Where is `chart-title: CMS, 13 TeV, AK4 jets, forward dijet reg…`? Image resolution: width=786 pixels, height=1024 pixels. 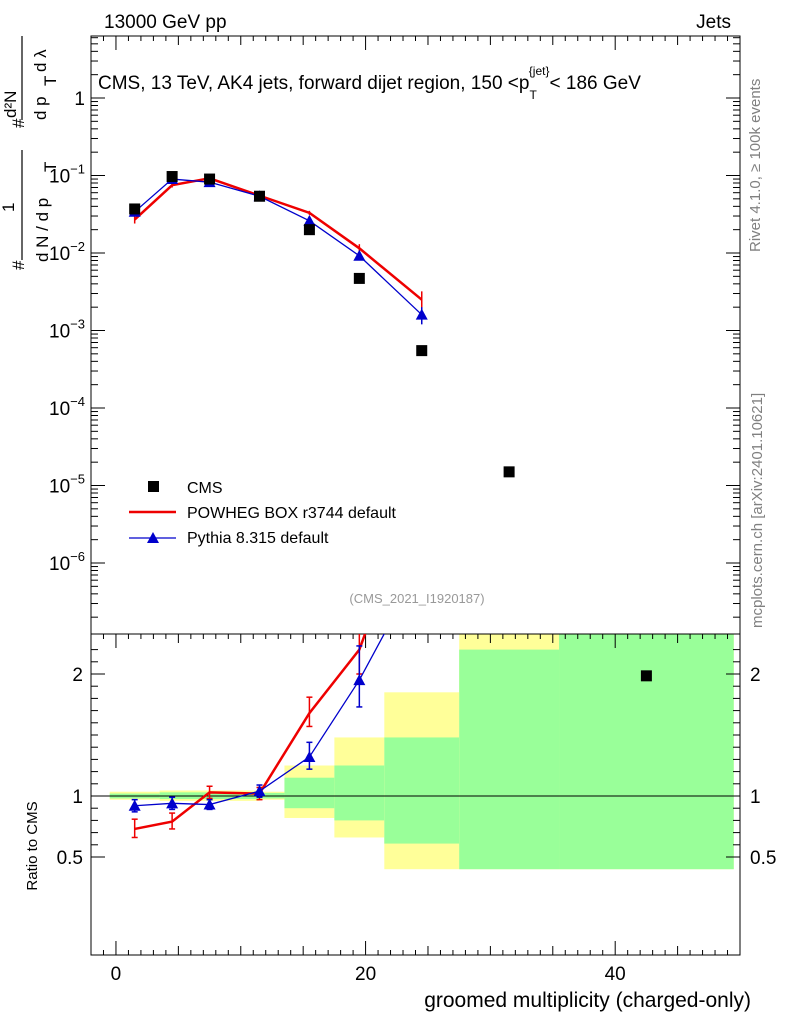
chart-title: CMS, 13 TeV, AK4 jets, forward dijet reg… is located at coordinates (369, 83).